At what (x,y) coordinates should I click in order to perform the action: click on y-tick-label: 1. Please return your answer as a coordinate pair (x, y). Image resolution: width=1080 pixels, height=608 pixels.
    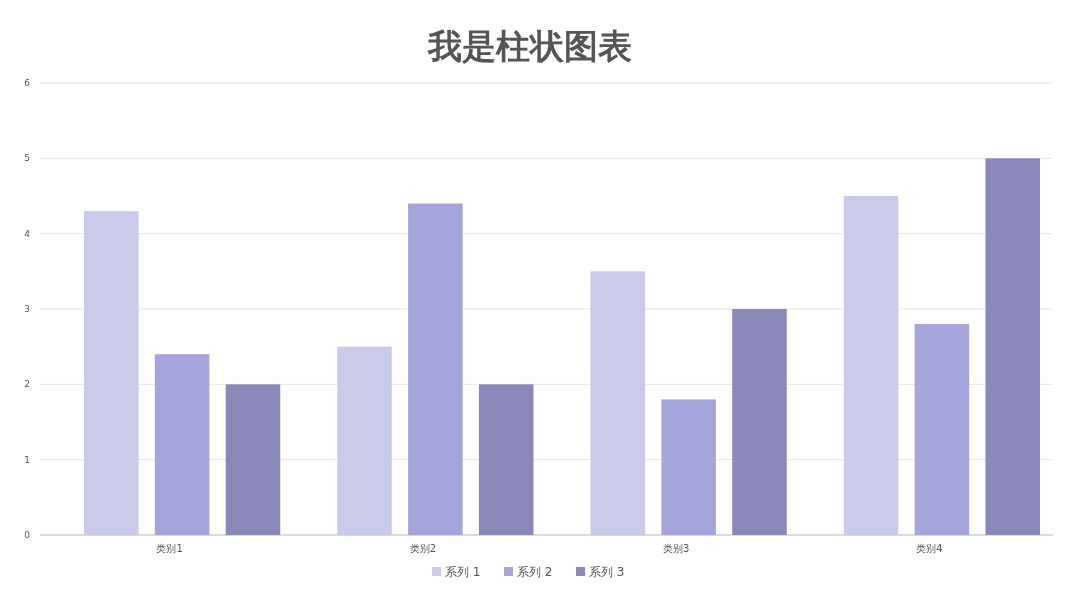
    Looking at the image, I should click on (27, 459).